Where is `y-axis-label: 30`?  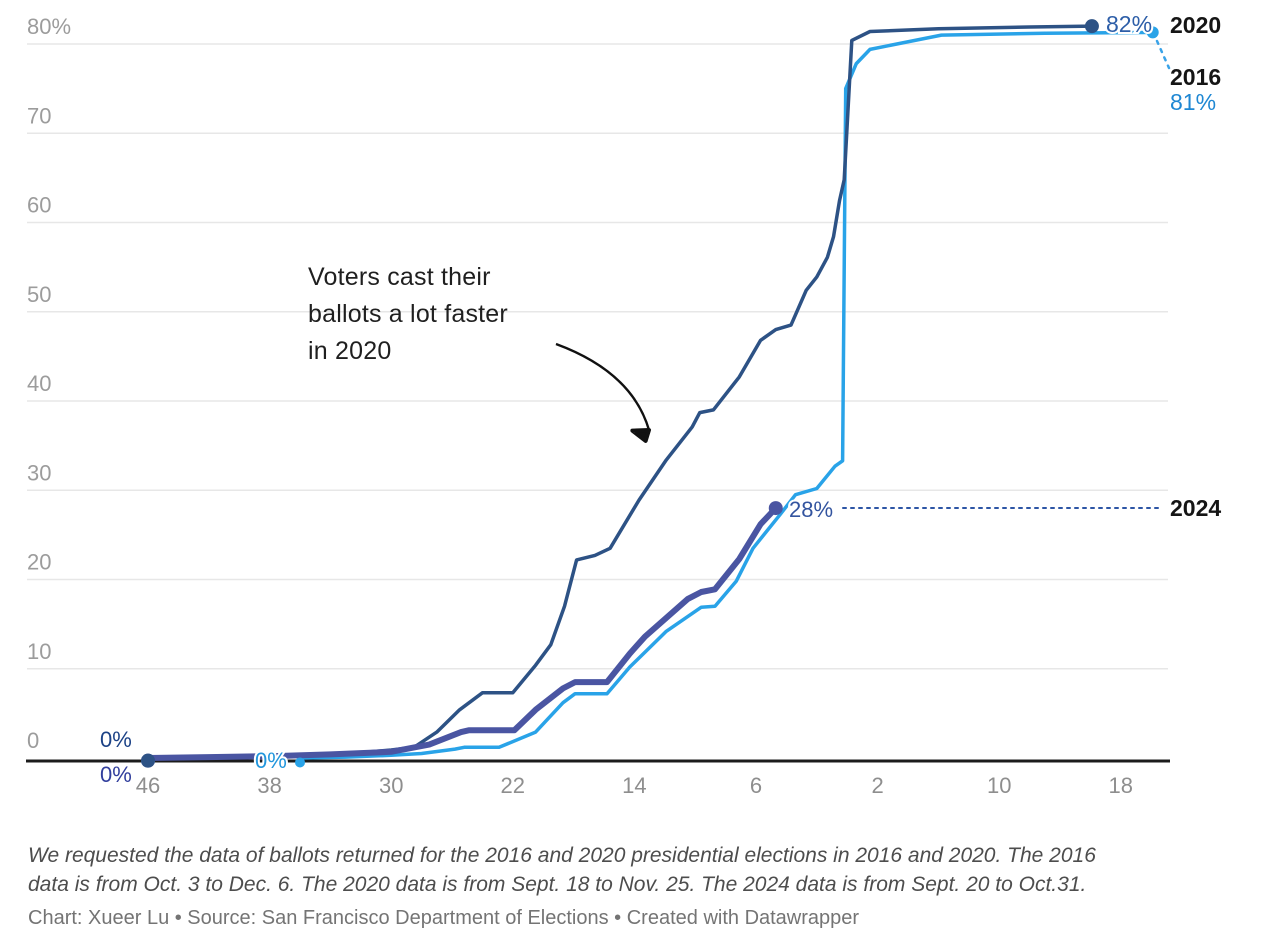 y-axis-label: 30 is located at coordinates (39, 472).